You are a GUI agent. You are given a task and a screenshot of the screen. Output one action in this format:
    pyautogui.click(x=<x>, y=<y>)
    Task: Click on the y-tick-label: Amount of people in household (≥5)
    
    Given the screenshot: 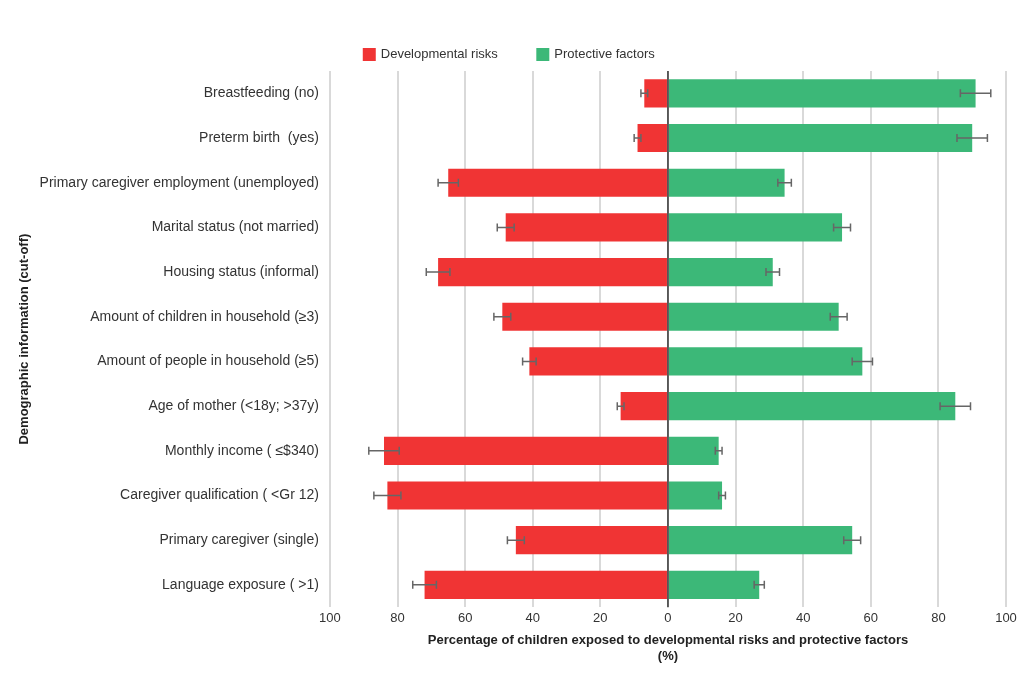 What is the action you would take?
    pyautogui.click(x=208, y=360)
    